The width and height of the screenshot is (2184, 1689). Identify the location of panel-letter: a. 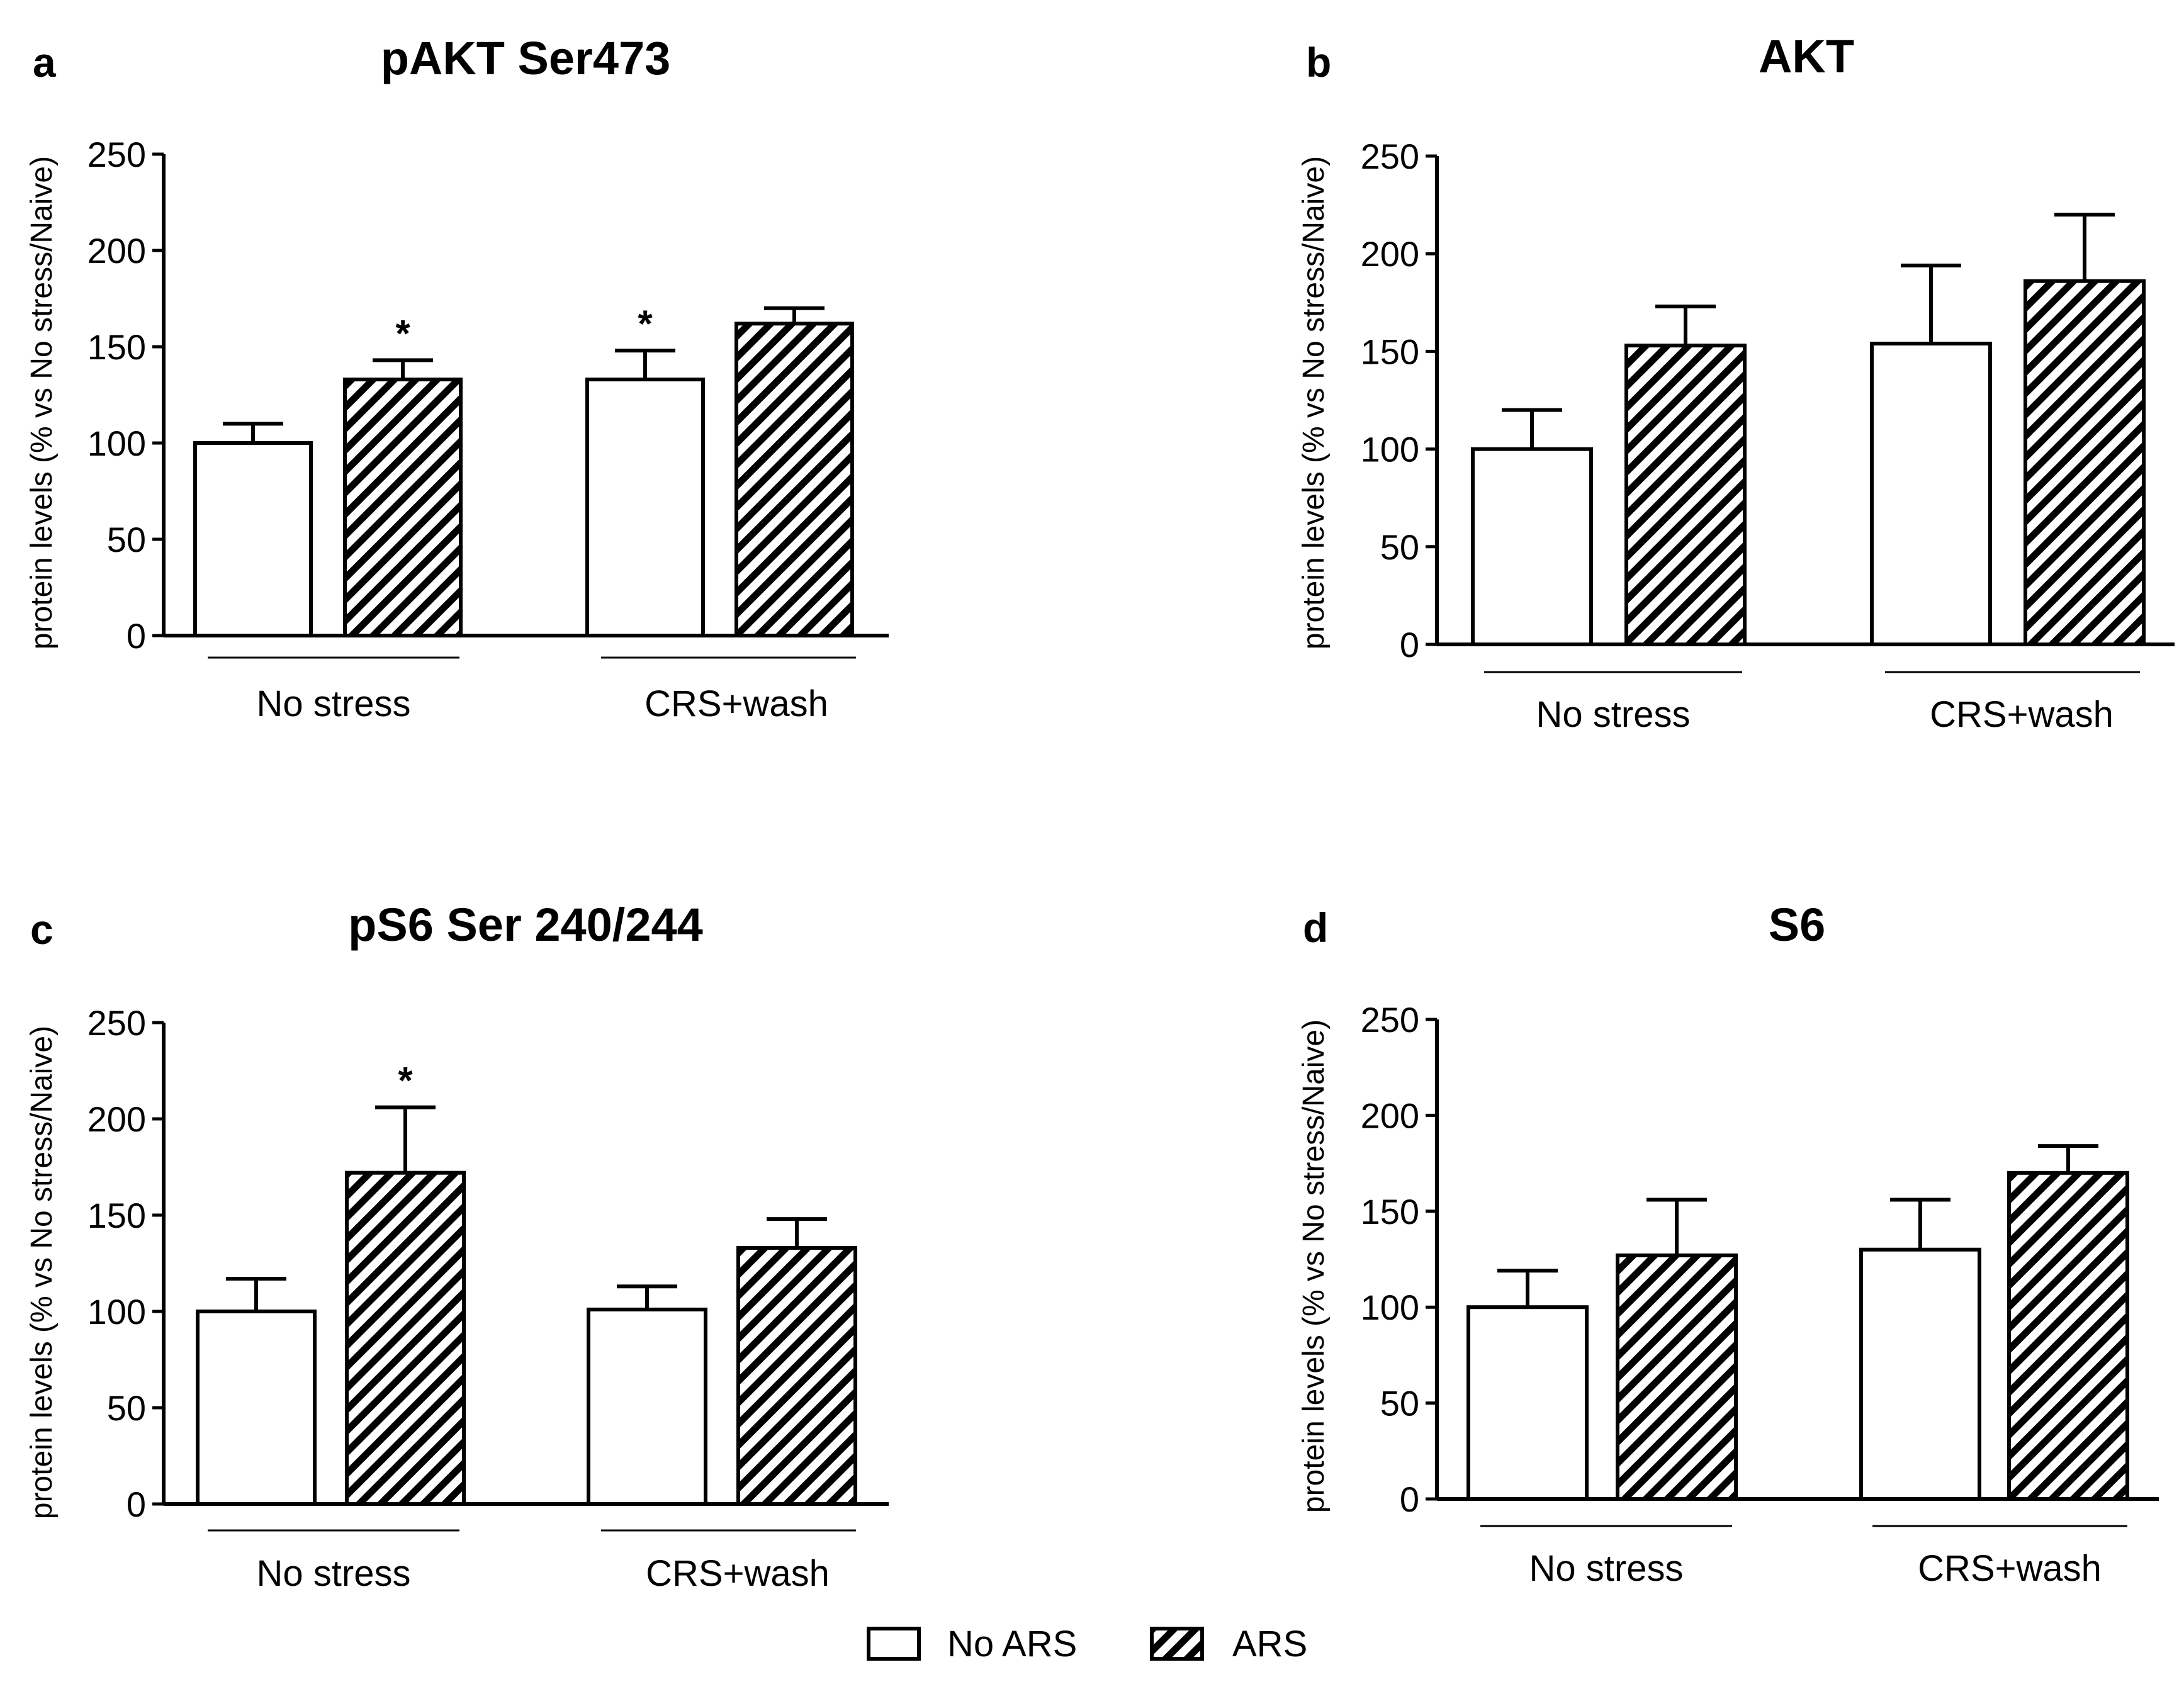
(45, 62).